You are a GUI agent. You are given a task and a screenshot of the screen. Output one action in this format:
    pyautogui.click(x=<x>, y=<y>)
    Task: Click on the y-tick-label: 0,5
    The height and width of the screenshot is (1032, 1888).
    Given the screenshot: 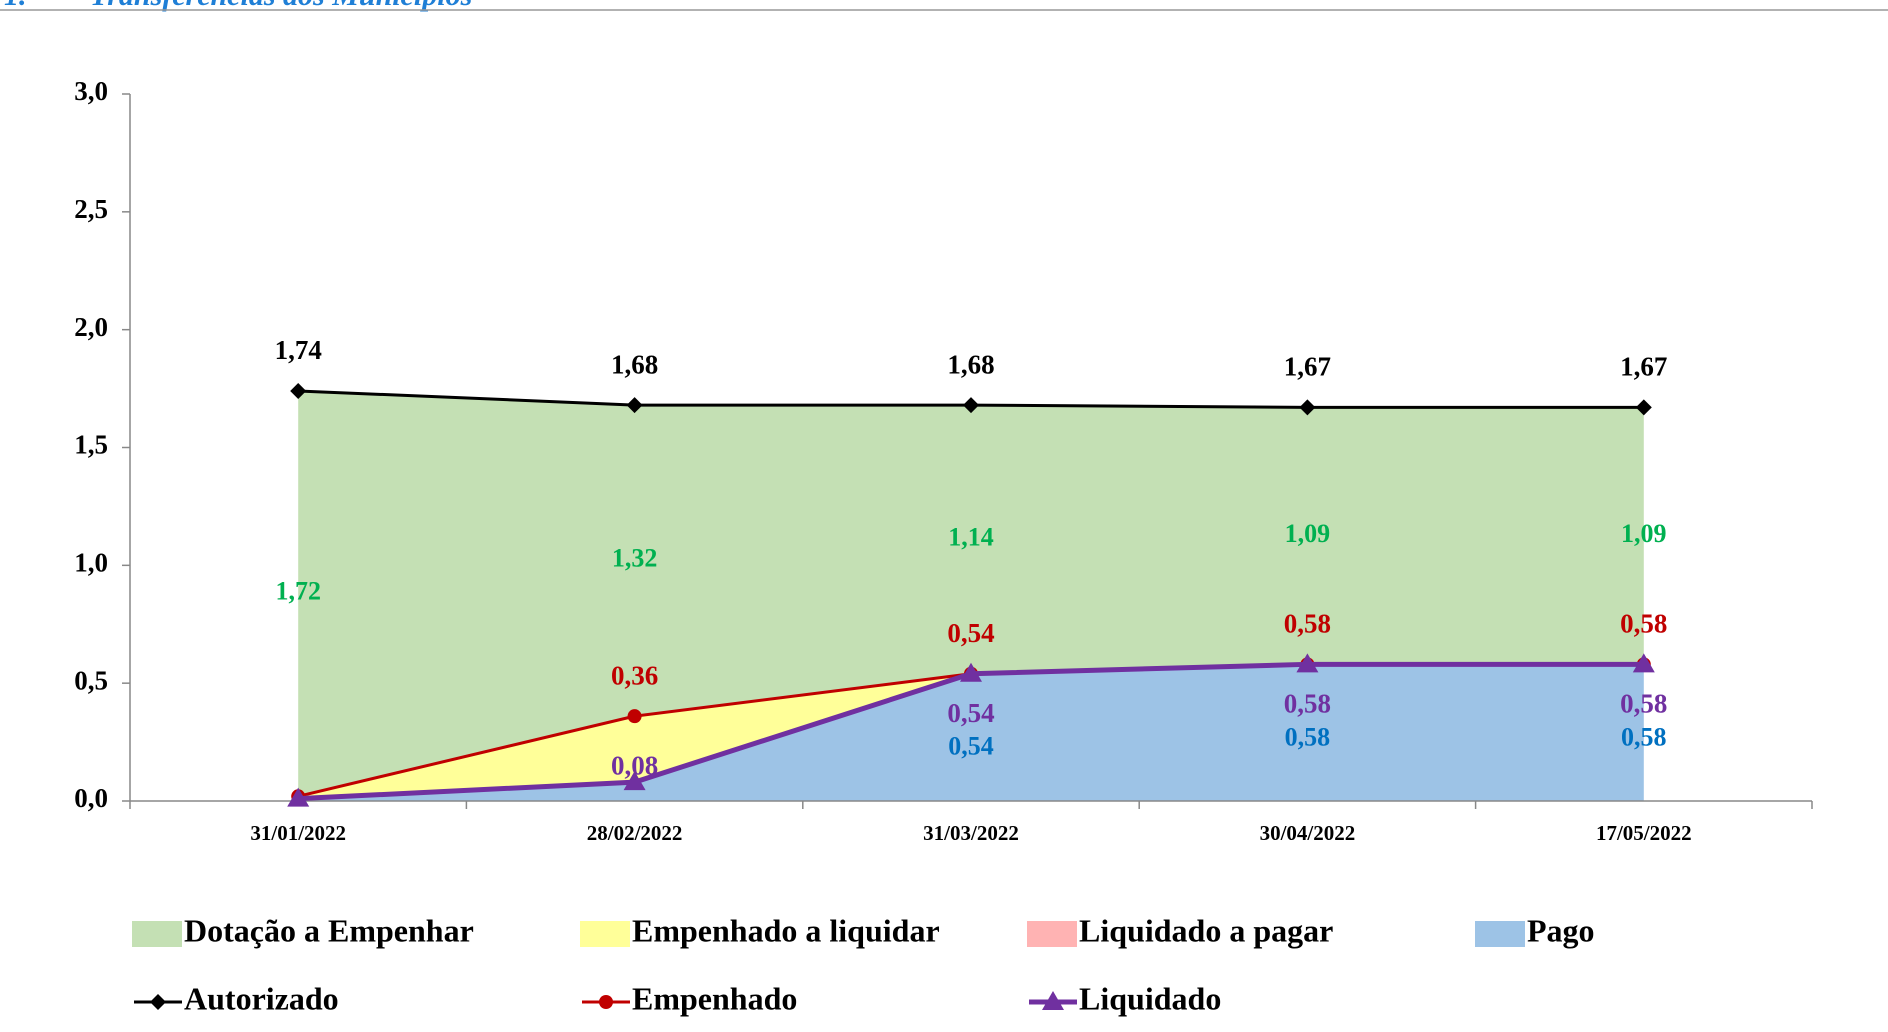 What is the action you would take?
    pyautogui.click(x=91, y=680)
    